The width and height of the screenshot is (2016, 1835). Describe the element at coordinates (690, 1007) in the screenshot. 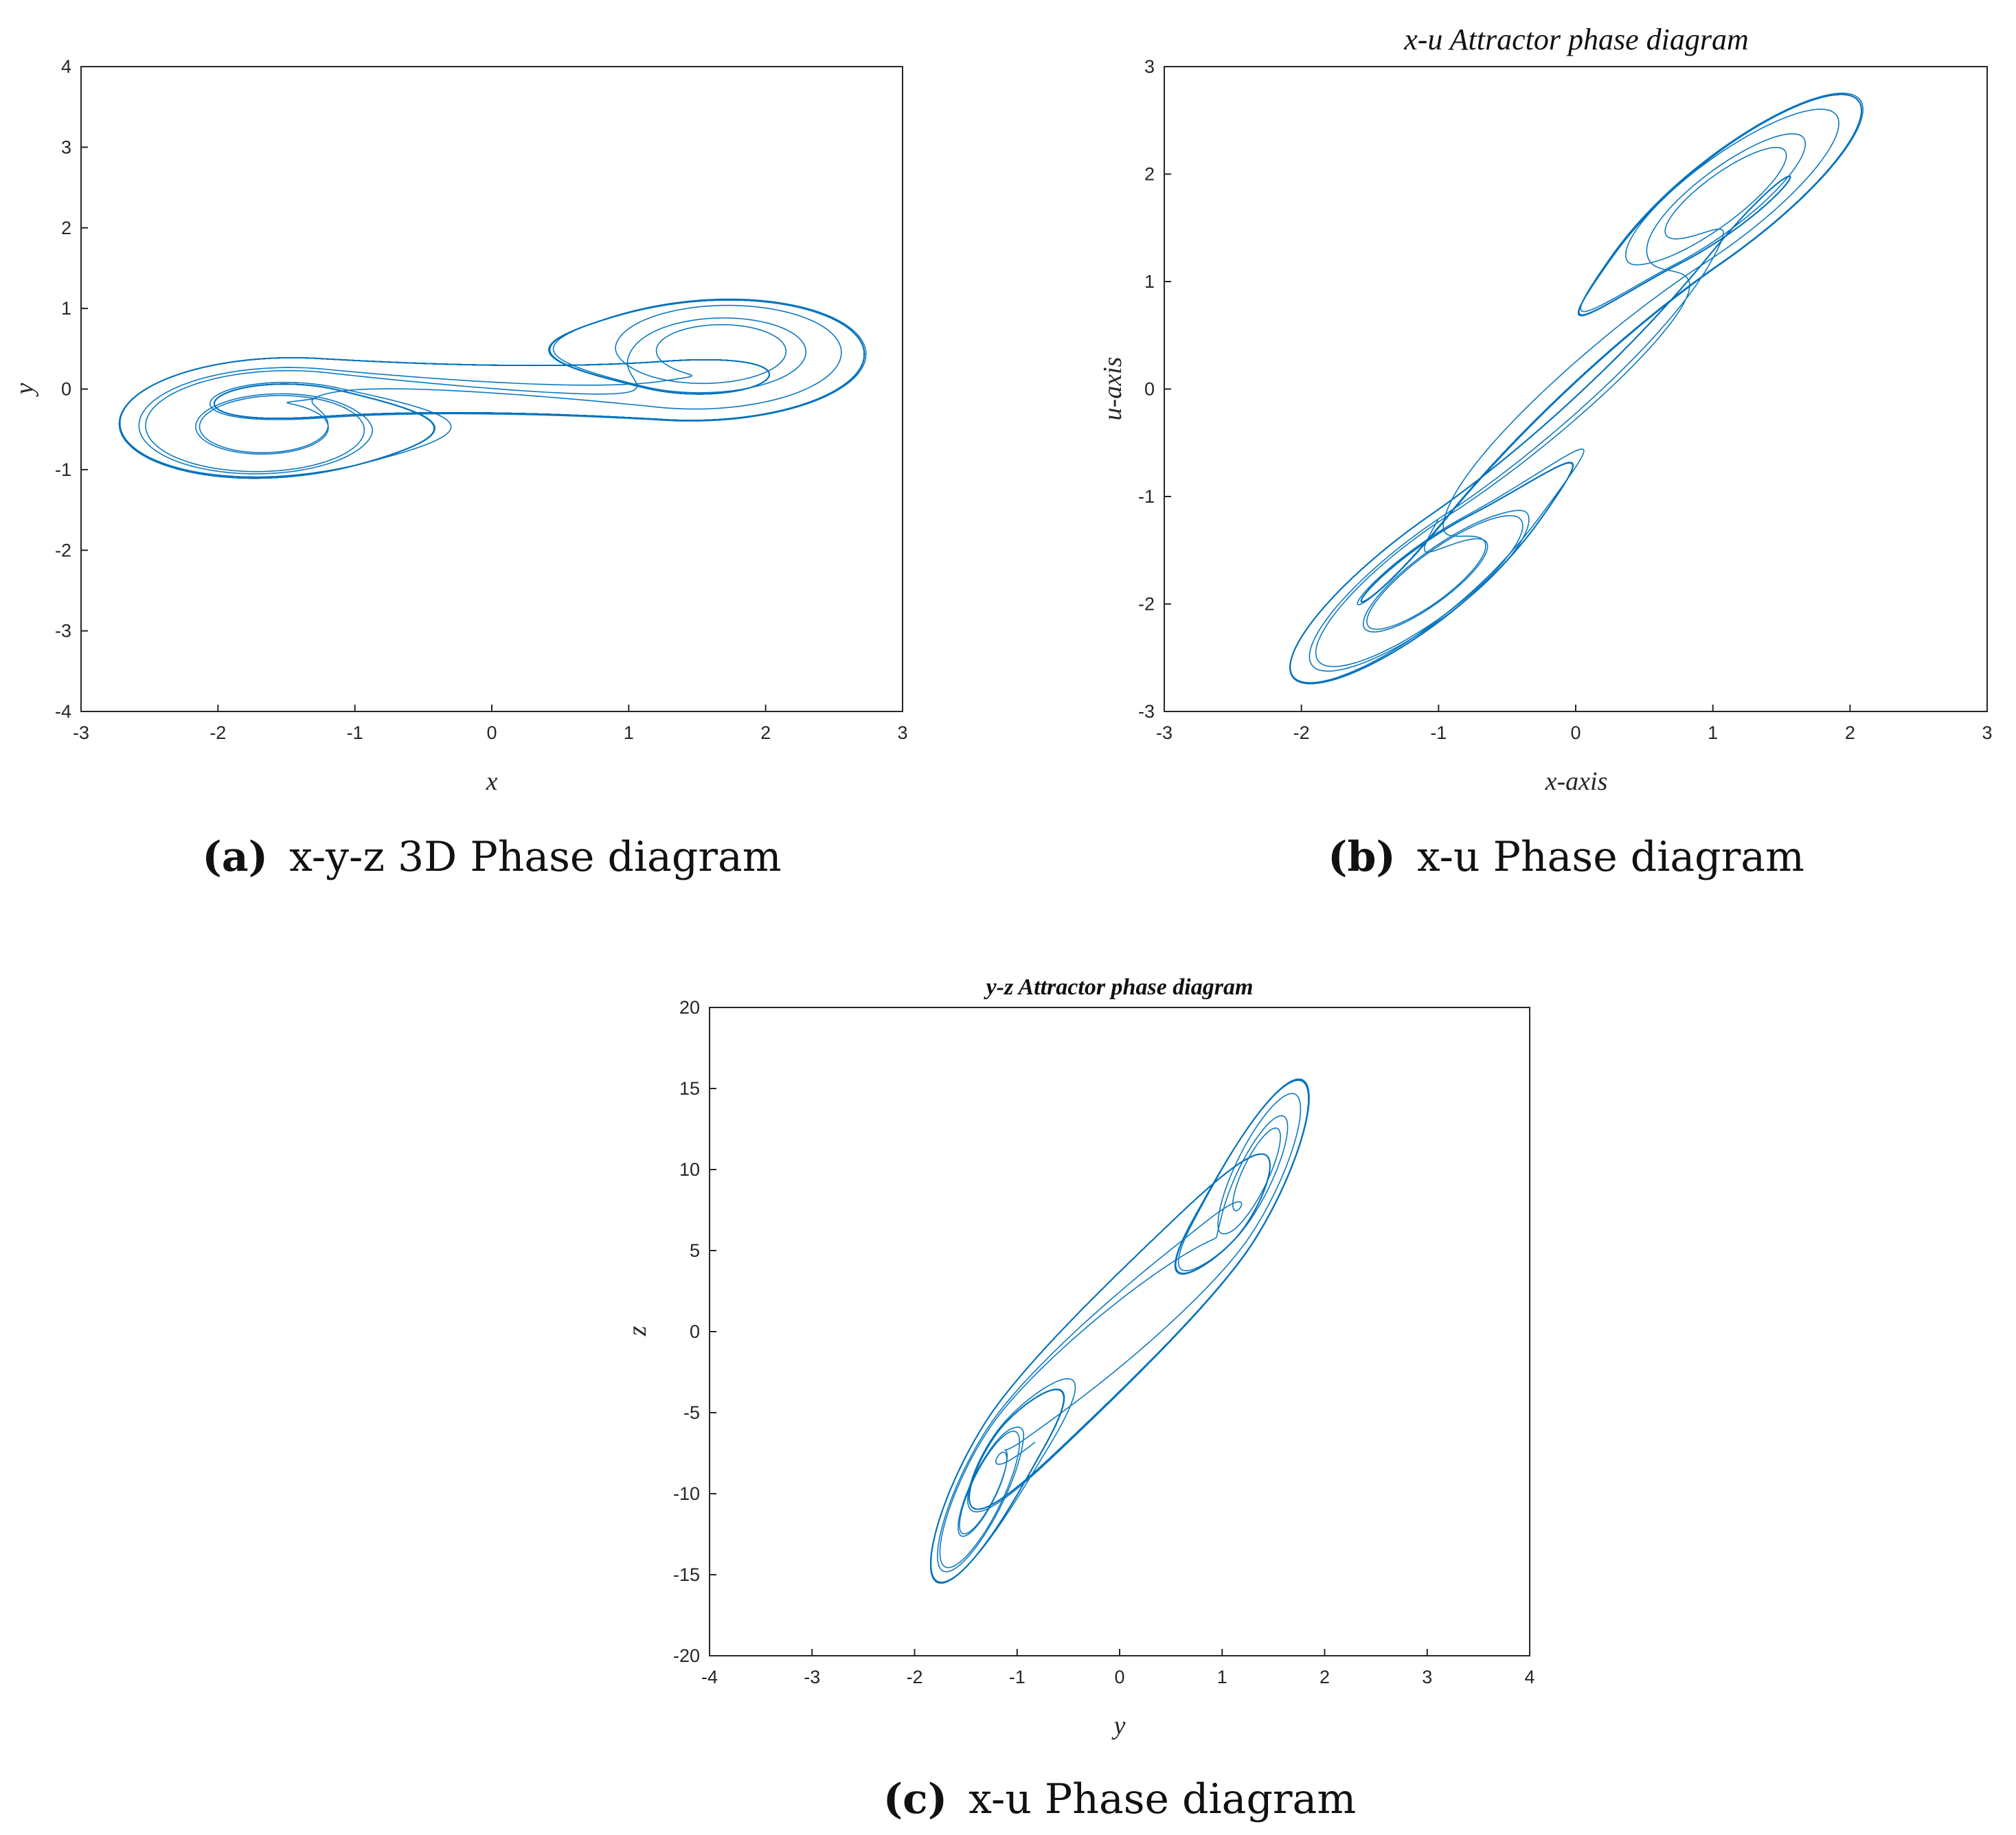

I see `y-tick-label: 20` at that location.